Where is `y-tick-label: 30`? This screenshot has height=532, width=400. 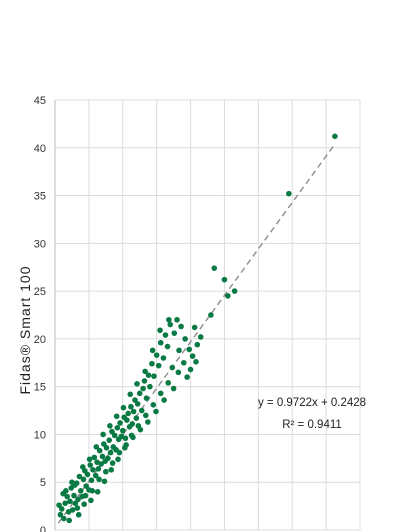
y-tick-label: 30 is located at coordinates (40, 244).